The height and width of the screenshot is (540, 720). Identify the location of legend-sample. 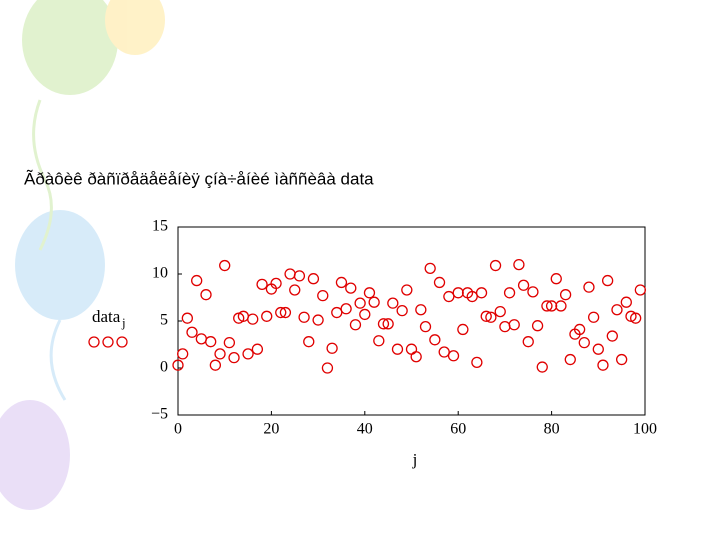
(108, 342).